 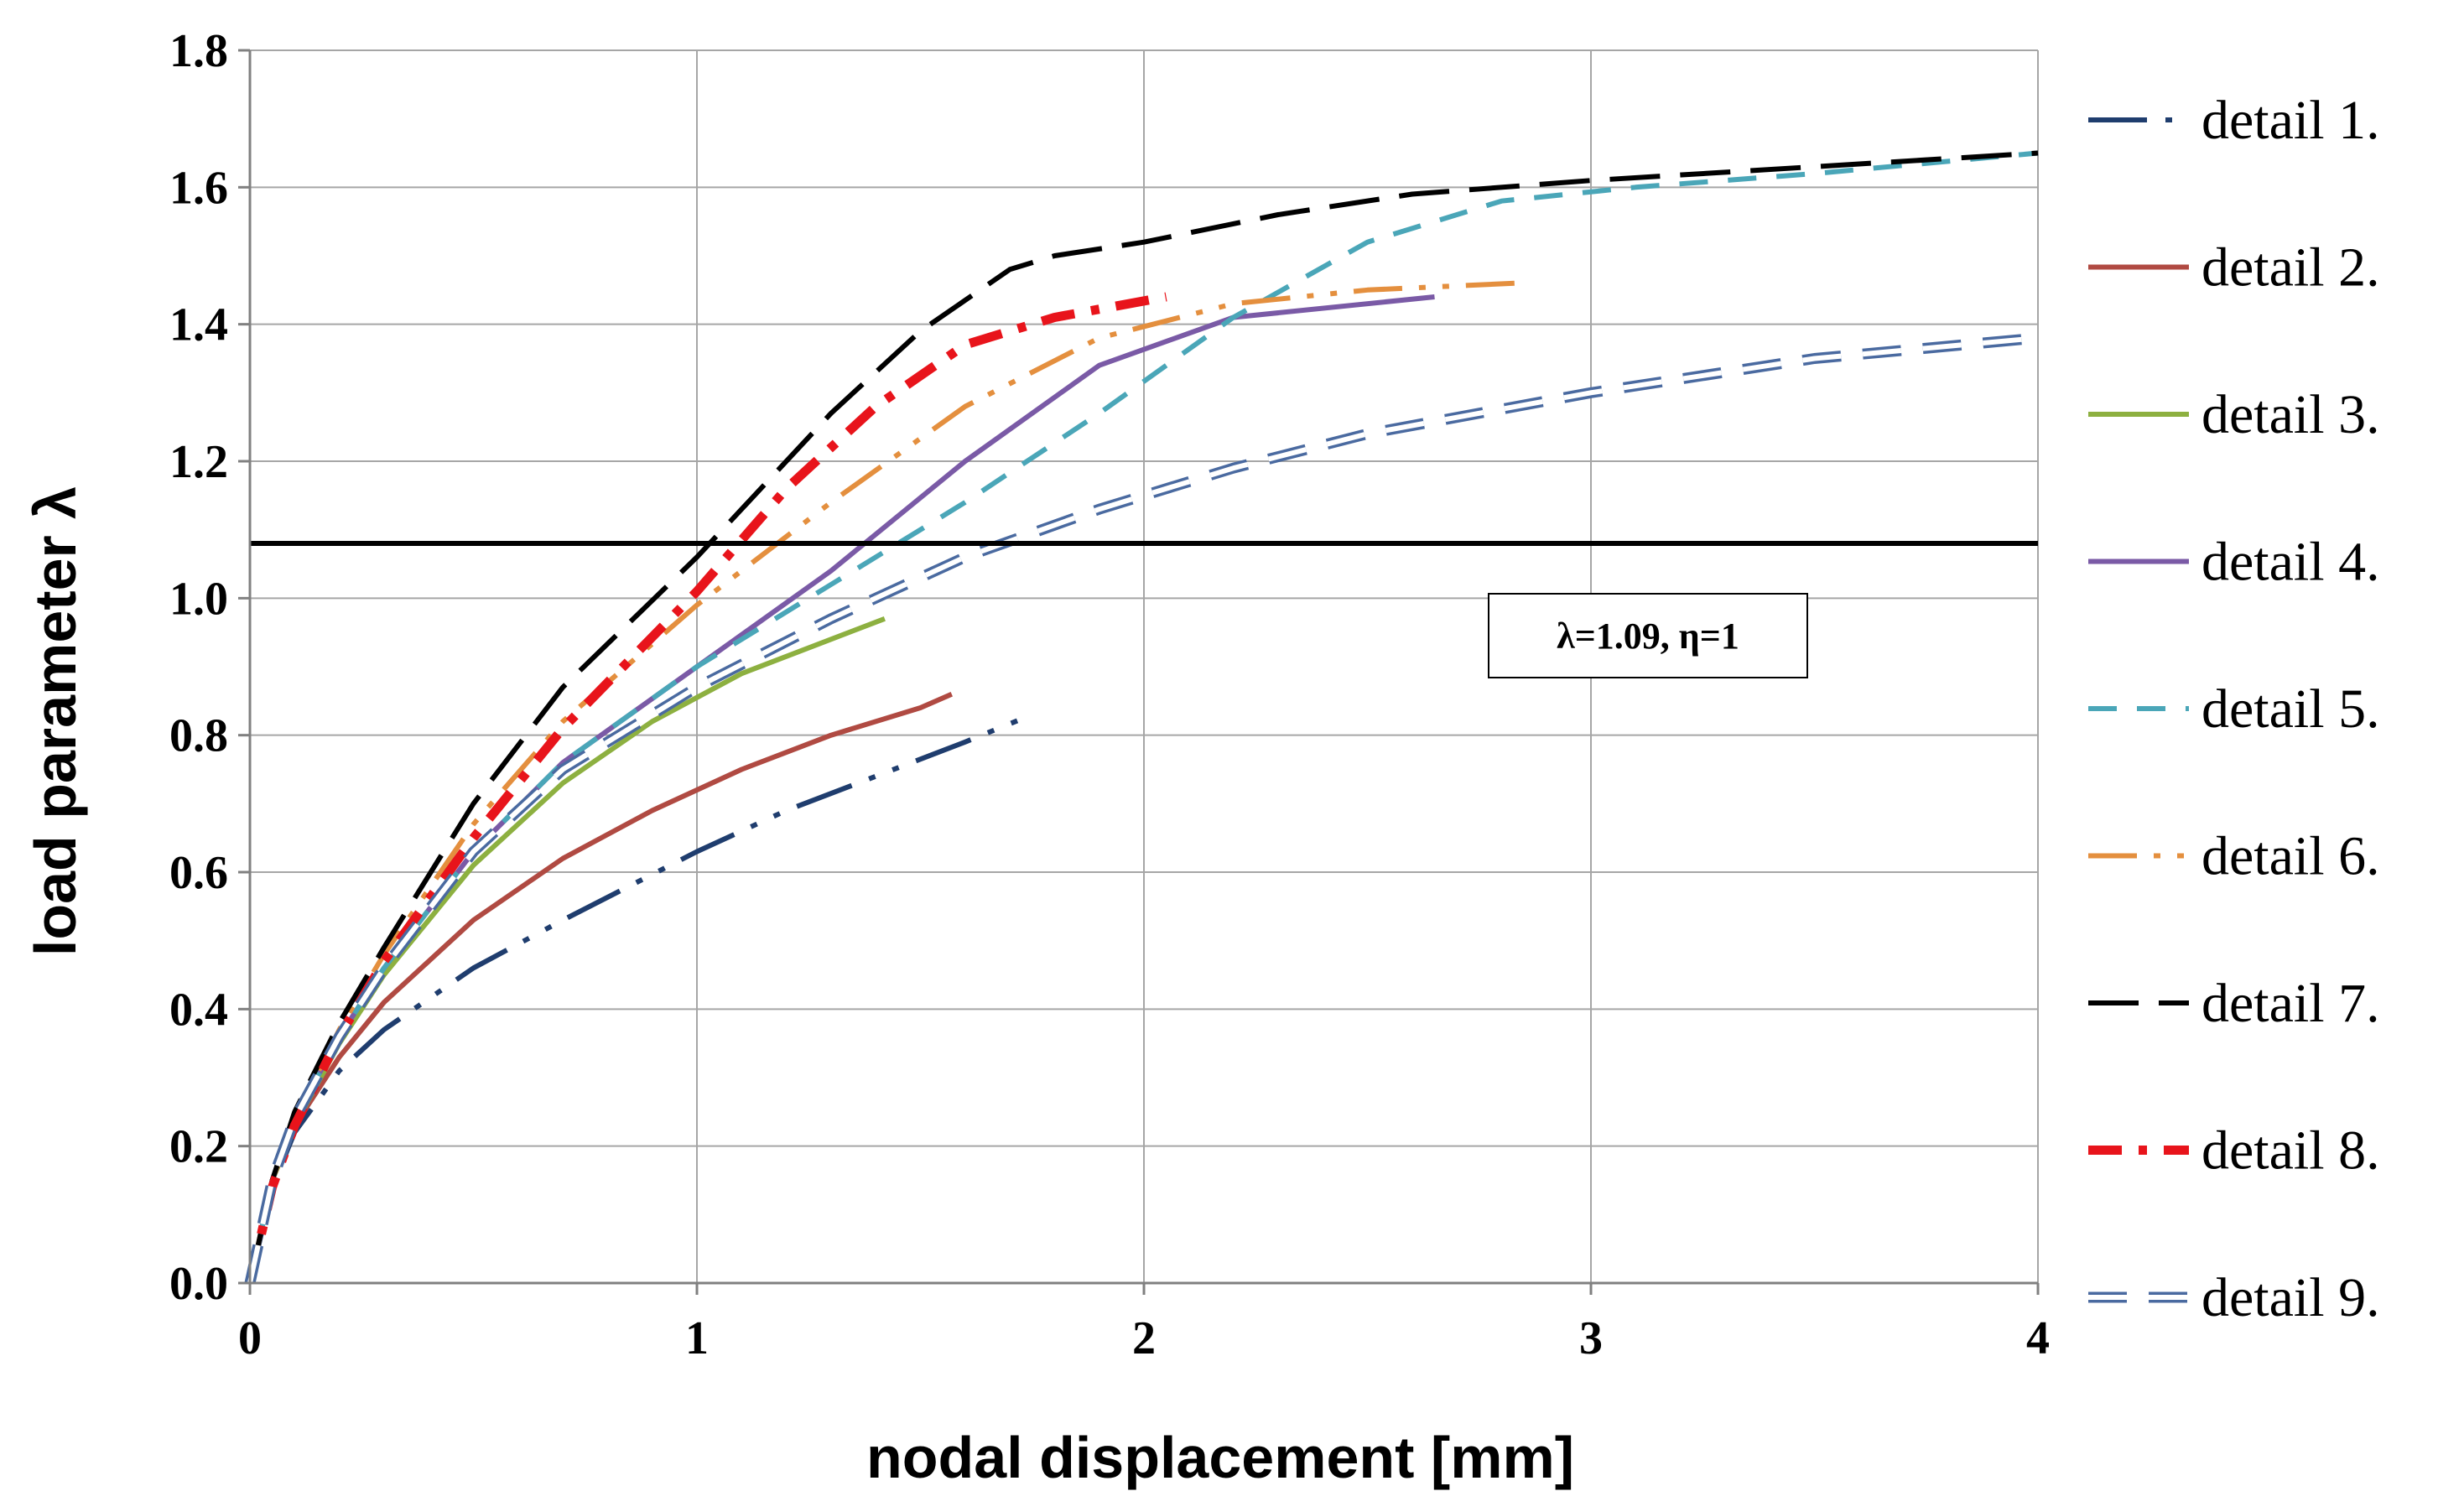 What do you see at coordinates (250, 1338) in the screenshot?
I see `x-tick-label-0: 0` at bounding box center [250, 1338].